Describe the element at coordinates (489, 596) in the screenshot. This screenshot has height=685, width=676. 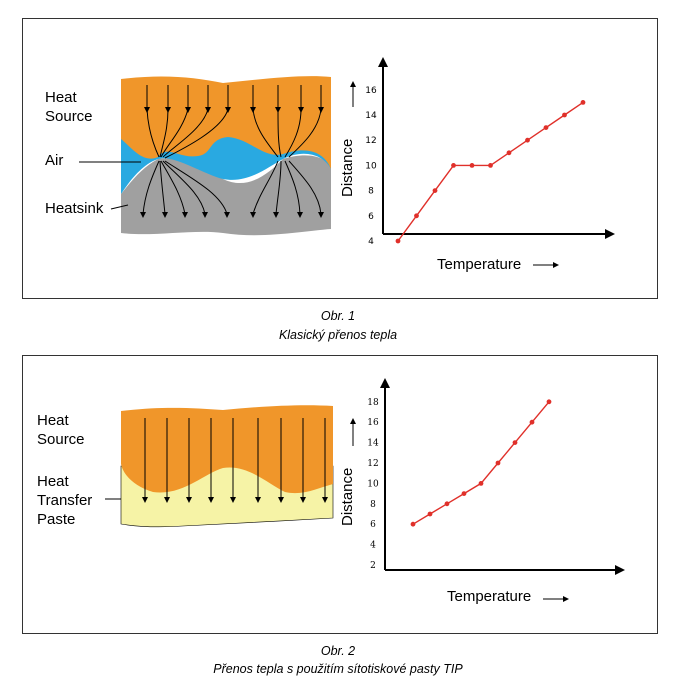
I see `chart-2-xlabel: Temperature` at that location.